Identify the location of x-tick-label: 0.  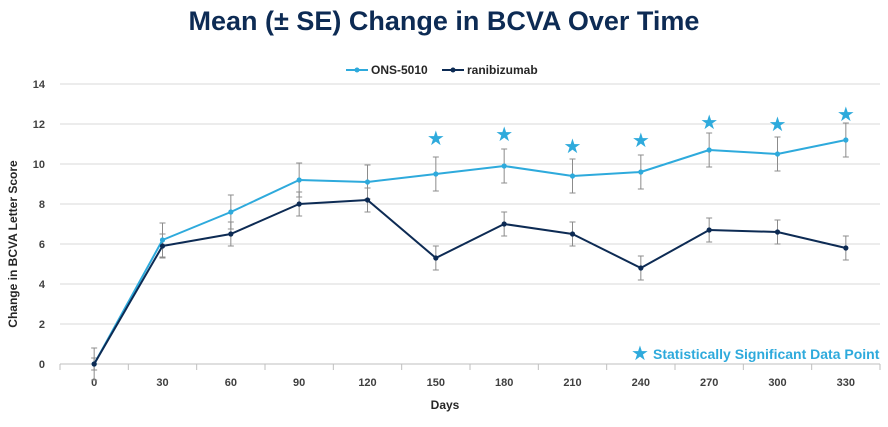
(94, 383).